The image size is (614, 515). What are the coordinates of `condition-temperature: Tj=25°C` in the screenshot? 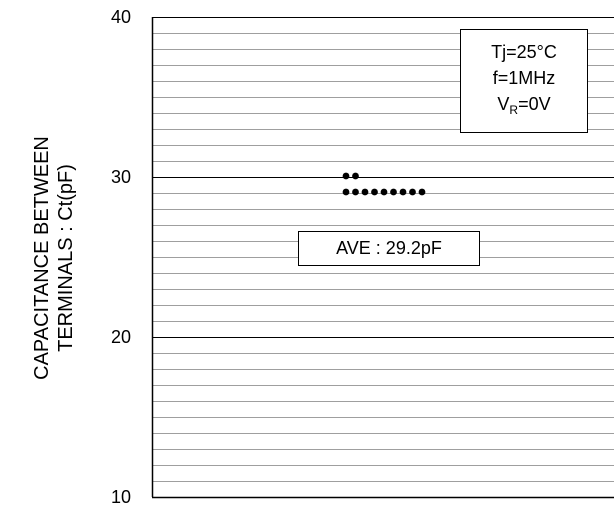 It's located at (524, 52).